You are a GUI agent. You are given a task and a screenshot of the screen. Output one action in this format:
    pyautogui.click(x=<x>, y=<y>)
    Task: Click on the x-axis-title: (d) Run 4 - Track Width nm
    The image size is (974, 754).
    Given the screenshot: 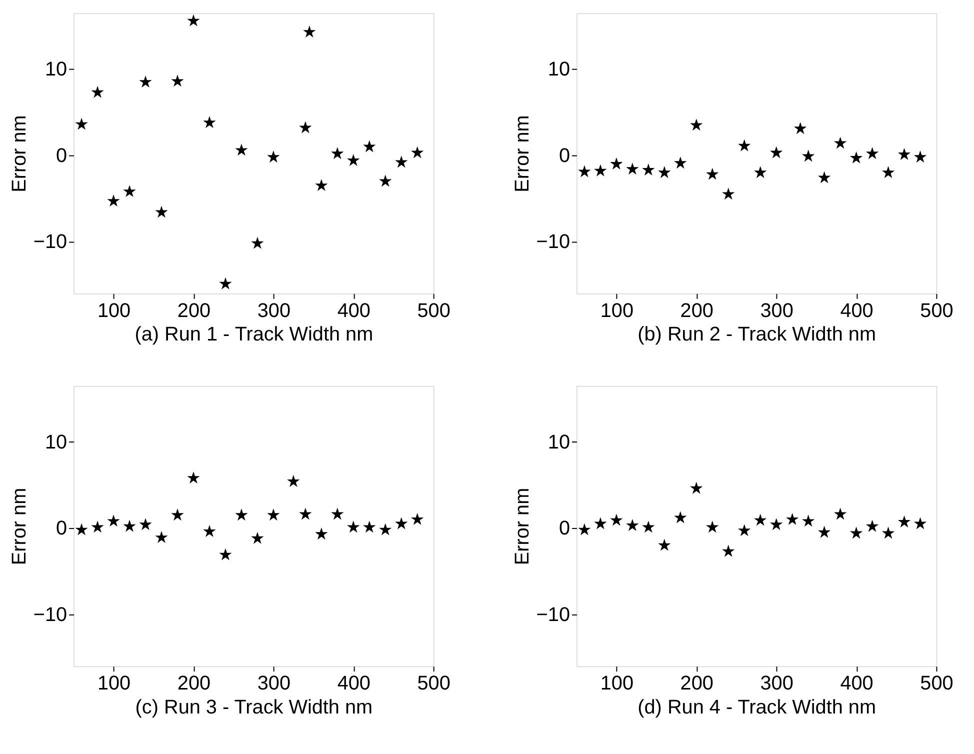 What is the action you would take?
    pyautogui.click(x=757, y=707)
    